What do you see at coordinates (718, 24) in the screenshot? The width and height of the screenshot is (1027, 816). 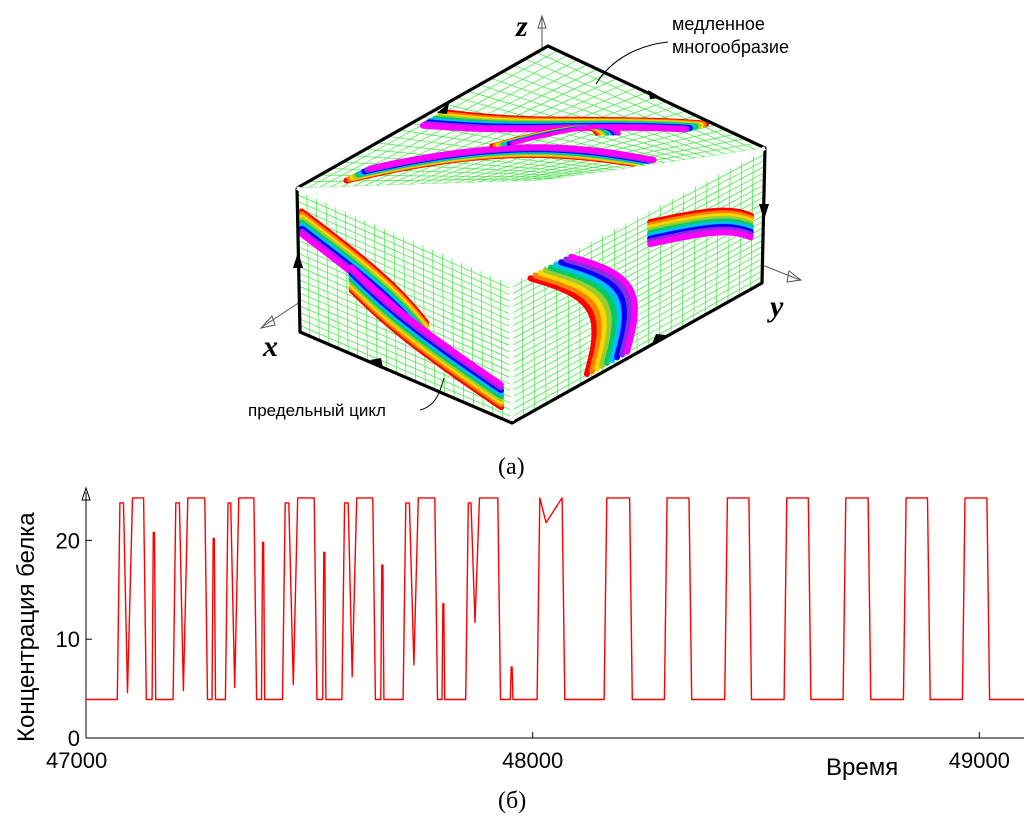 I see `label-slow-manifold-line1: медленное` at bounding box center [718, 24].